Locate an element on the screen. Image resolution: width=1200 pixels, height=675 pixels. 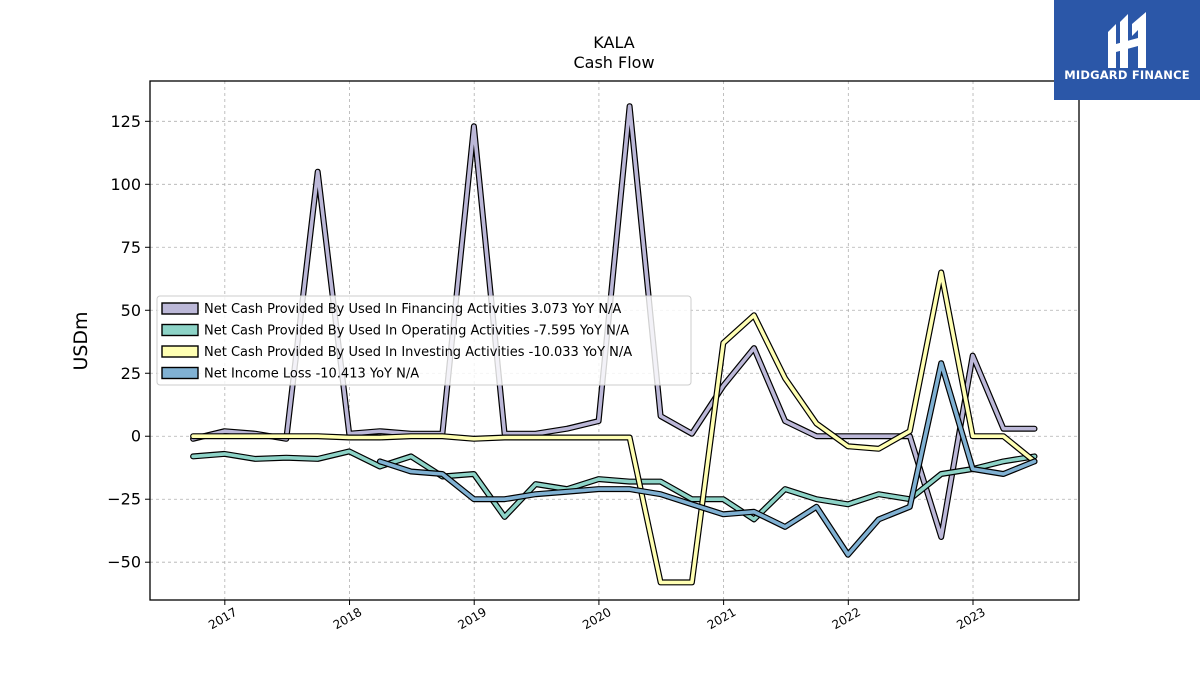
x-tick-label: 2020 is located at coordinates (596, 618).